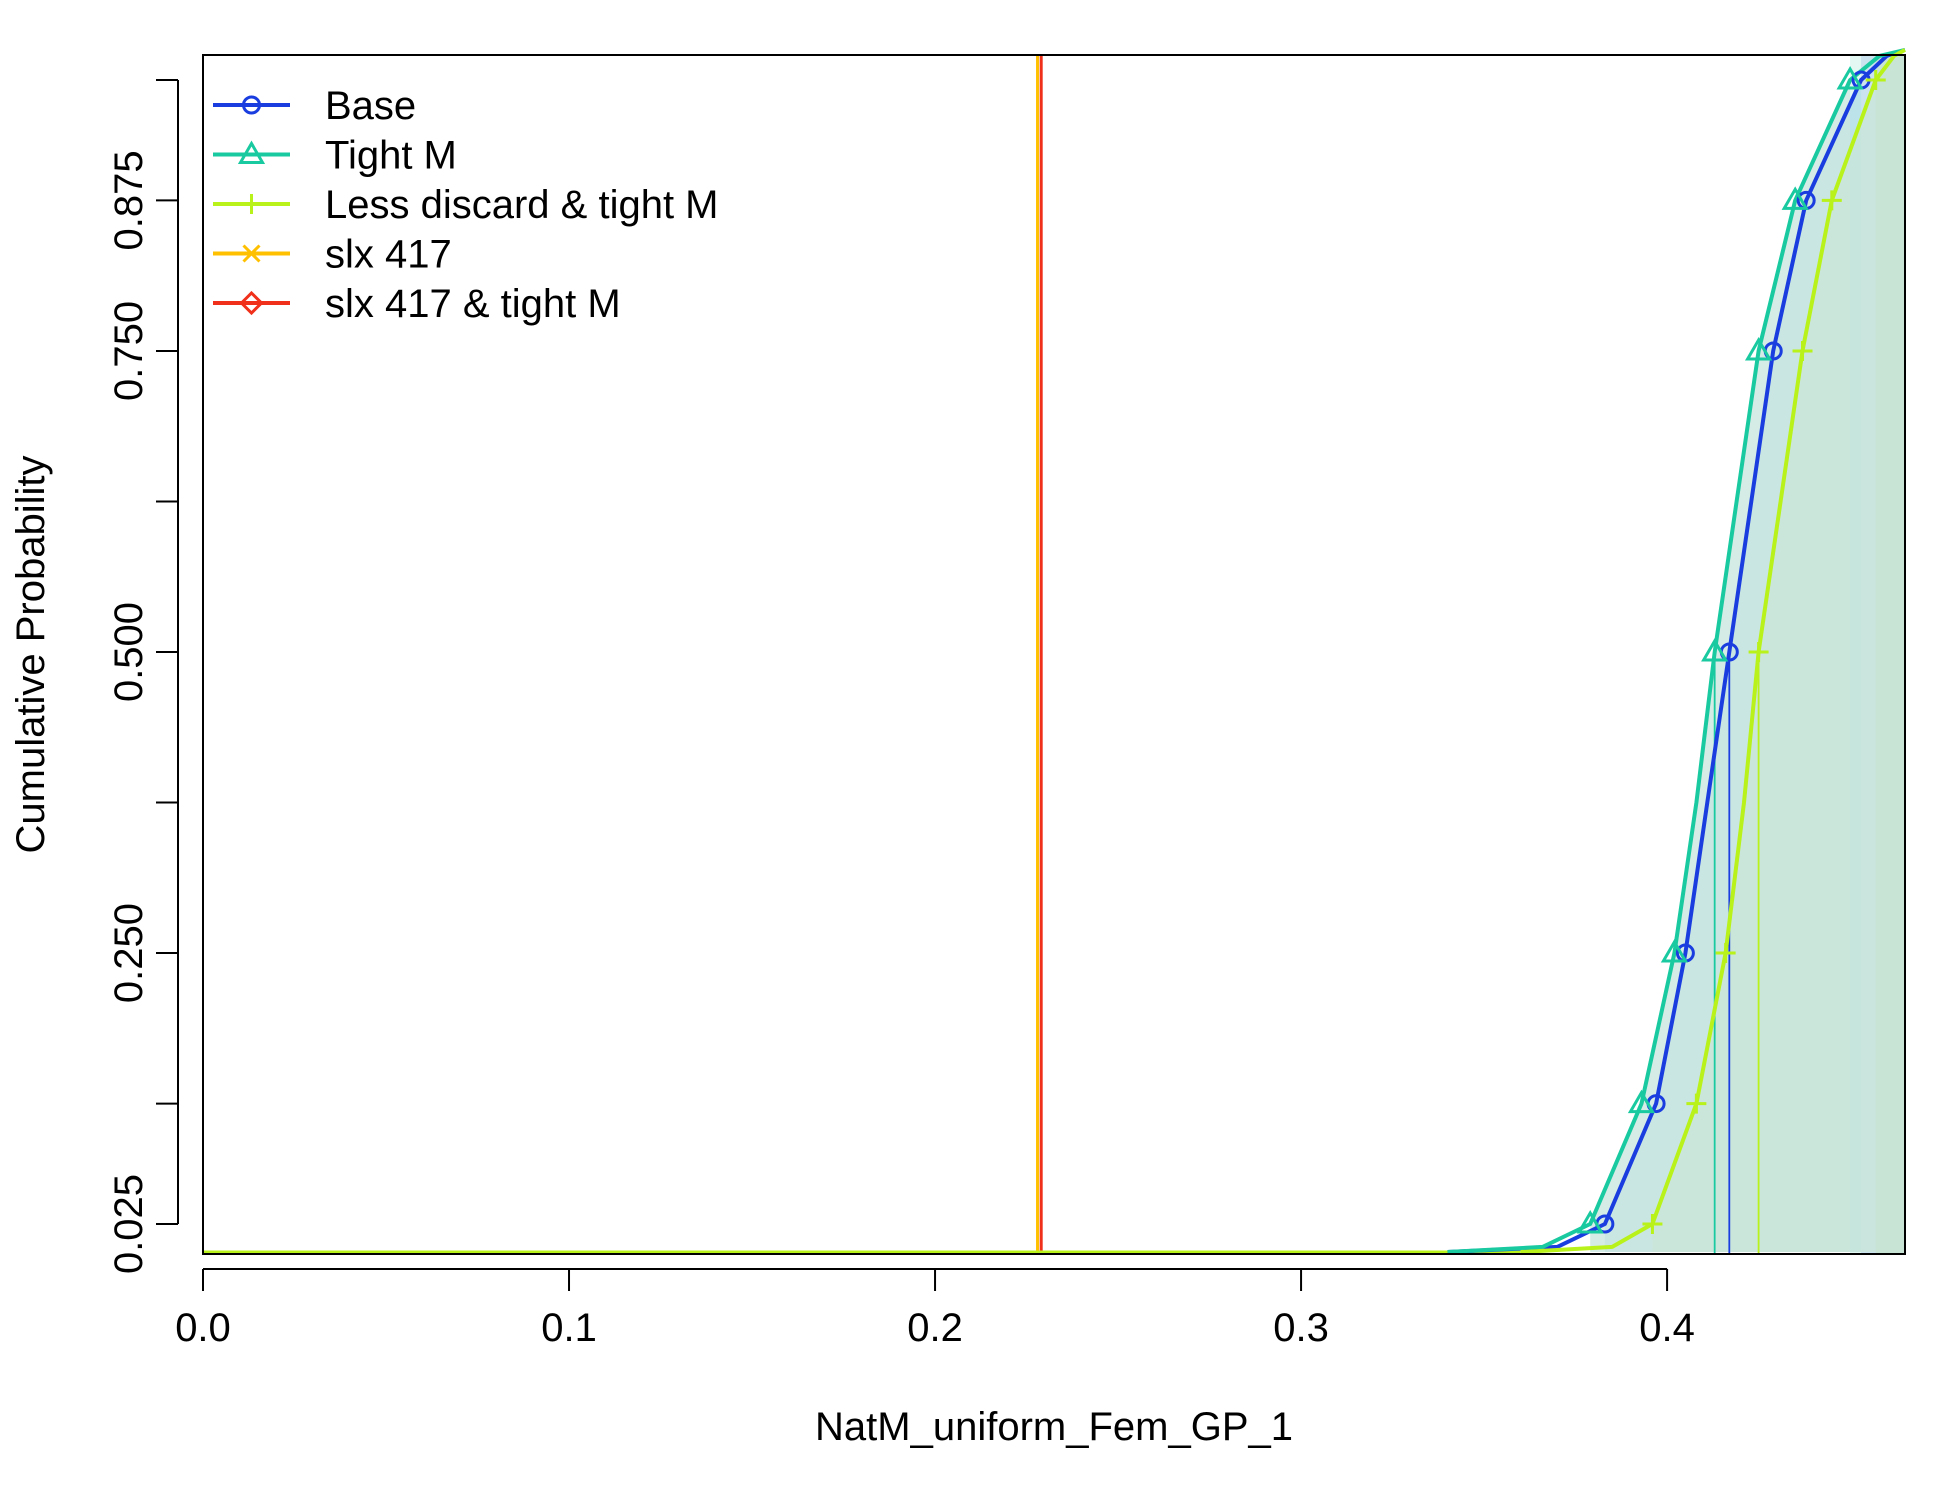 The image size is (1950, 1500). I want to click on x-tick-label-1: 0.1, so click(569, 1328).